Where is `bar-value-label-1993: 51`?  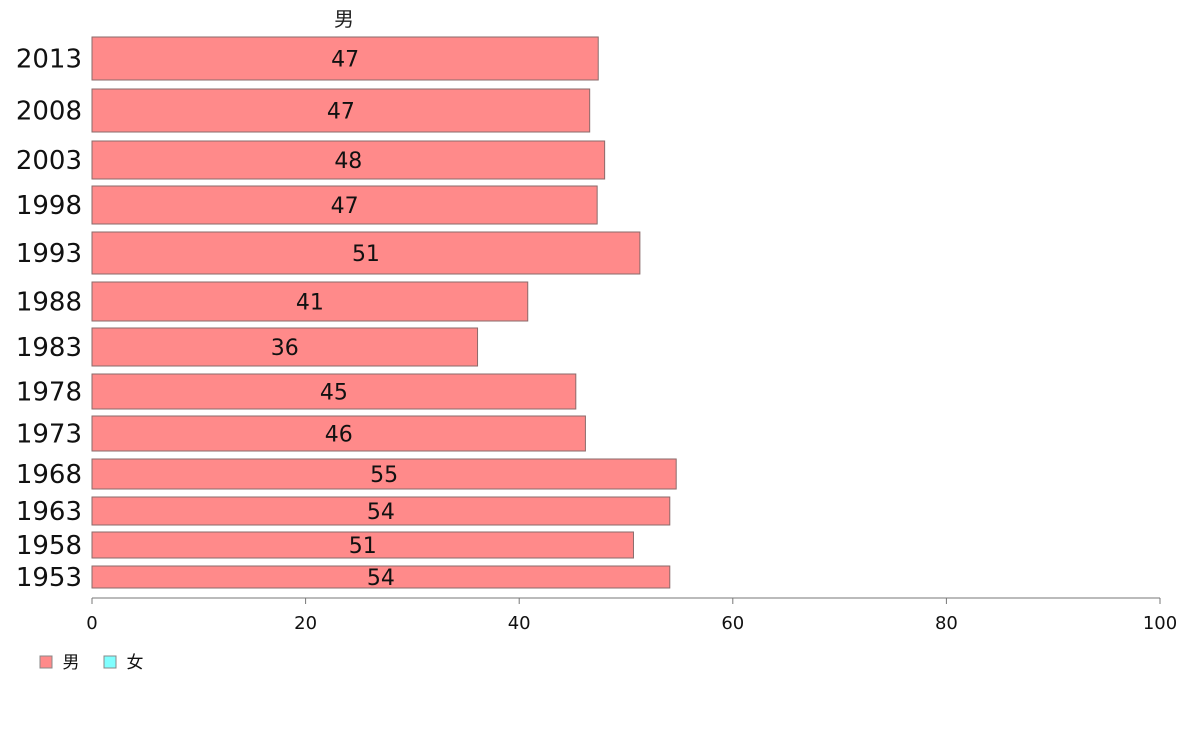
bar-value-label-1993: 51 is located at coordinates (366, 254).